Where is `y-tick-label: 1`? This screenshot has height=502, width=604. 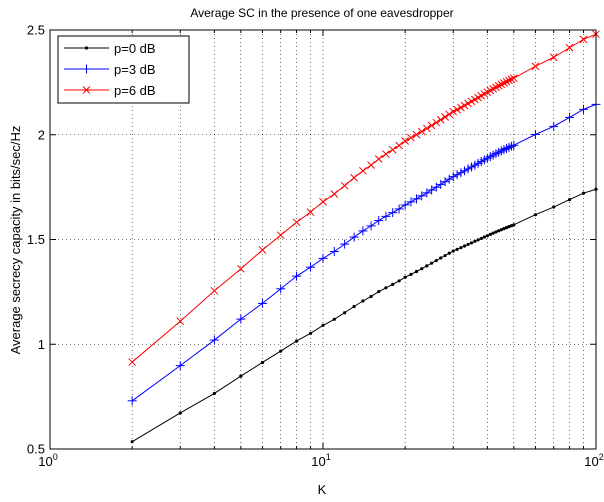
y-tick-label: 1 is located at coordinates (41, 344).